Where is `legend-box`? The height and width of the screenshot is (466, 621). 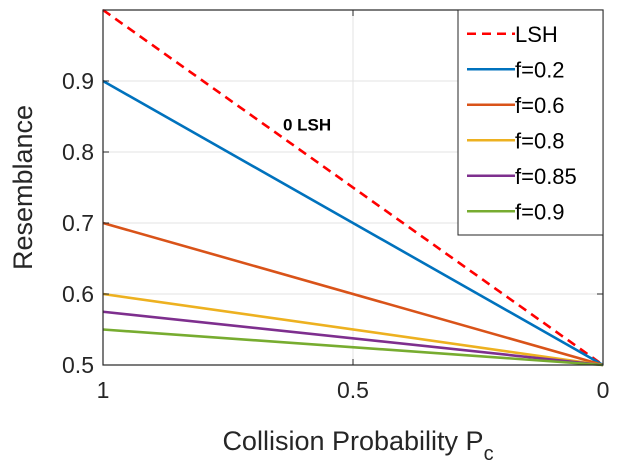 legend-box is located at coordinates (530, 122).